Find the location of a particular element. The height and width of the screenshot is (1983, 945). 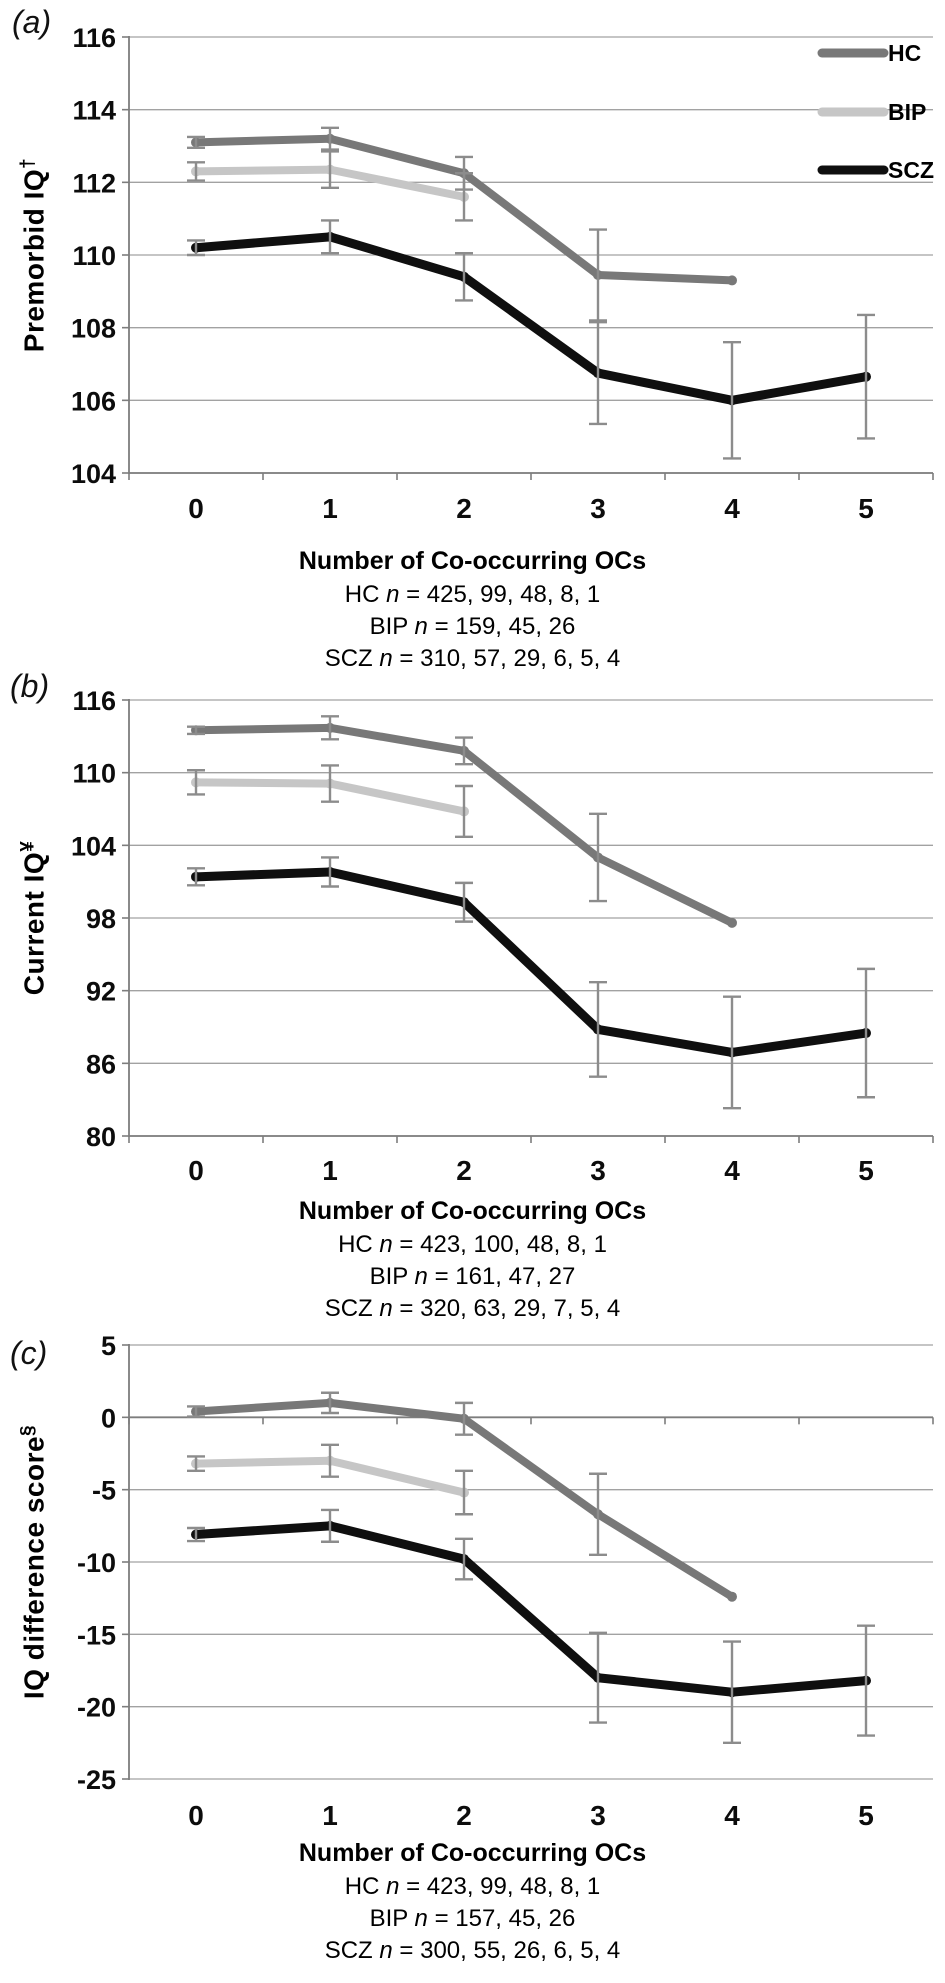

y-tick-label: -25 is located at coordinates (96, 1780).